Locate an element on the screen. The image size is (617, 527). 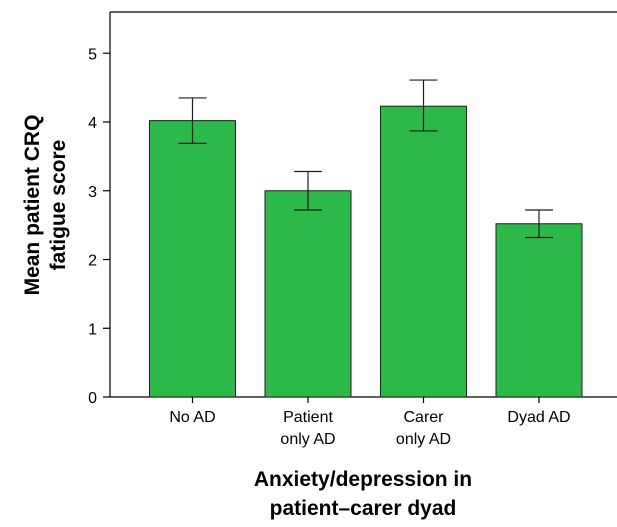
y-tick-label: 1 is located at coordinates (92, 329).